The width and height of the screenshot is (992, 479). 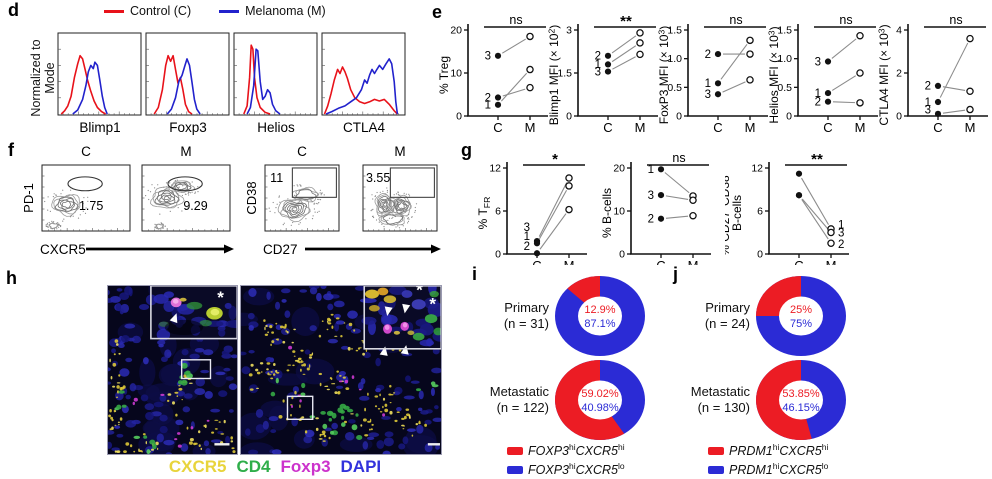 I want to click on legend-label: Control (C), so click(x=161, y=11).